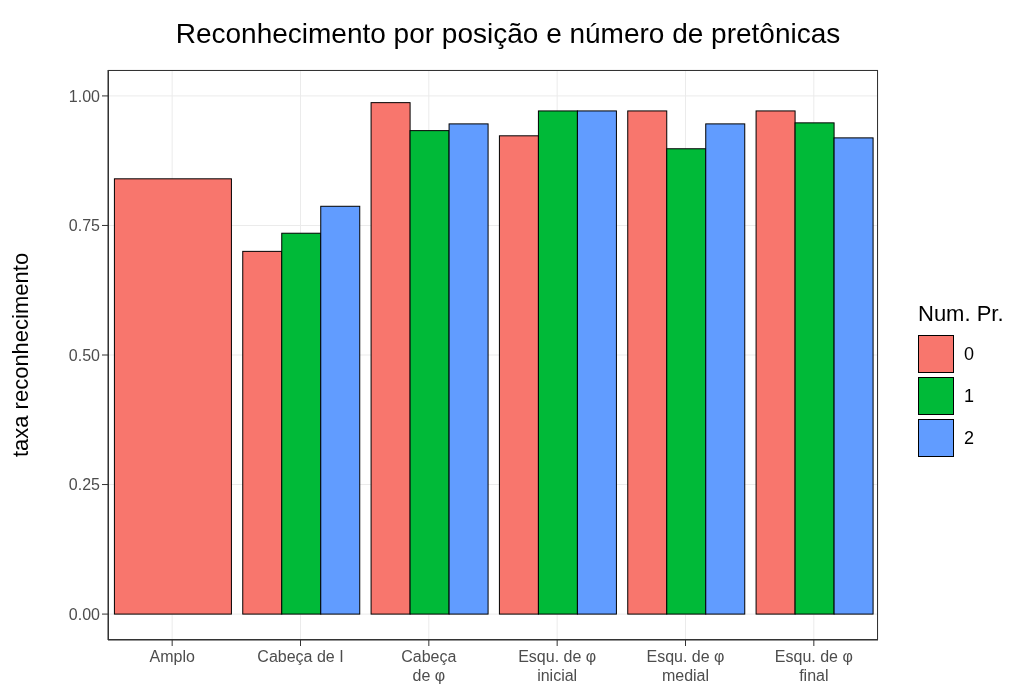  What do you see at coordinates (84, 226) in the screenshot?
I see `y-tick-label: 0.75` at bounding box center [84, 226].